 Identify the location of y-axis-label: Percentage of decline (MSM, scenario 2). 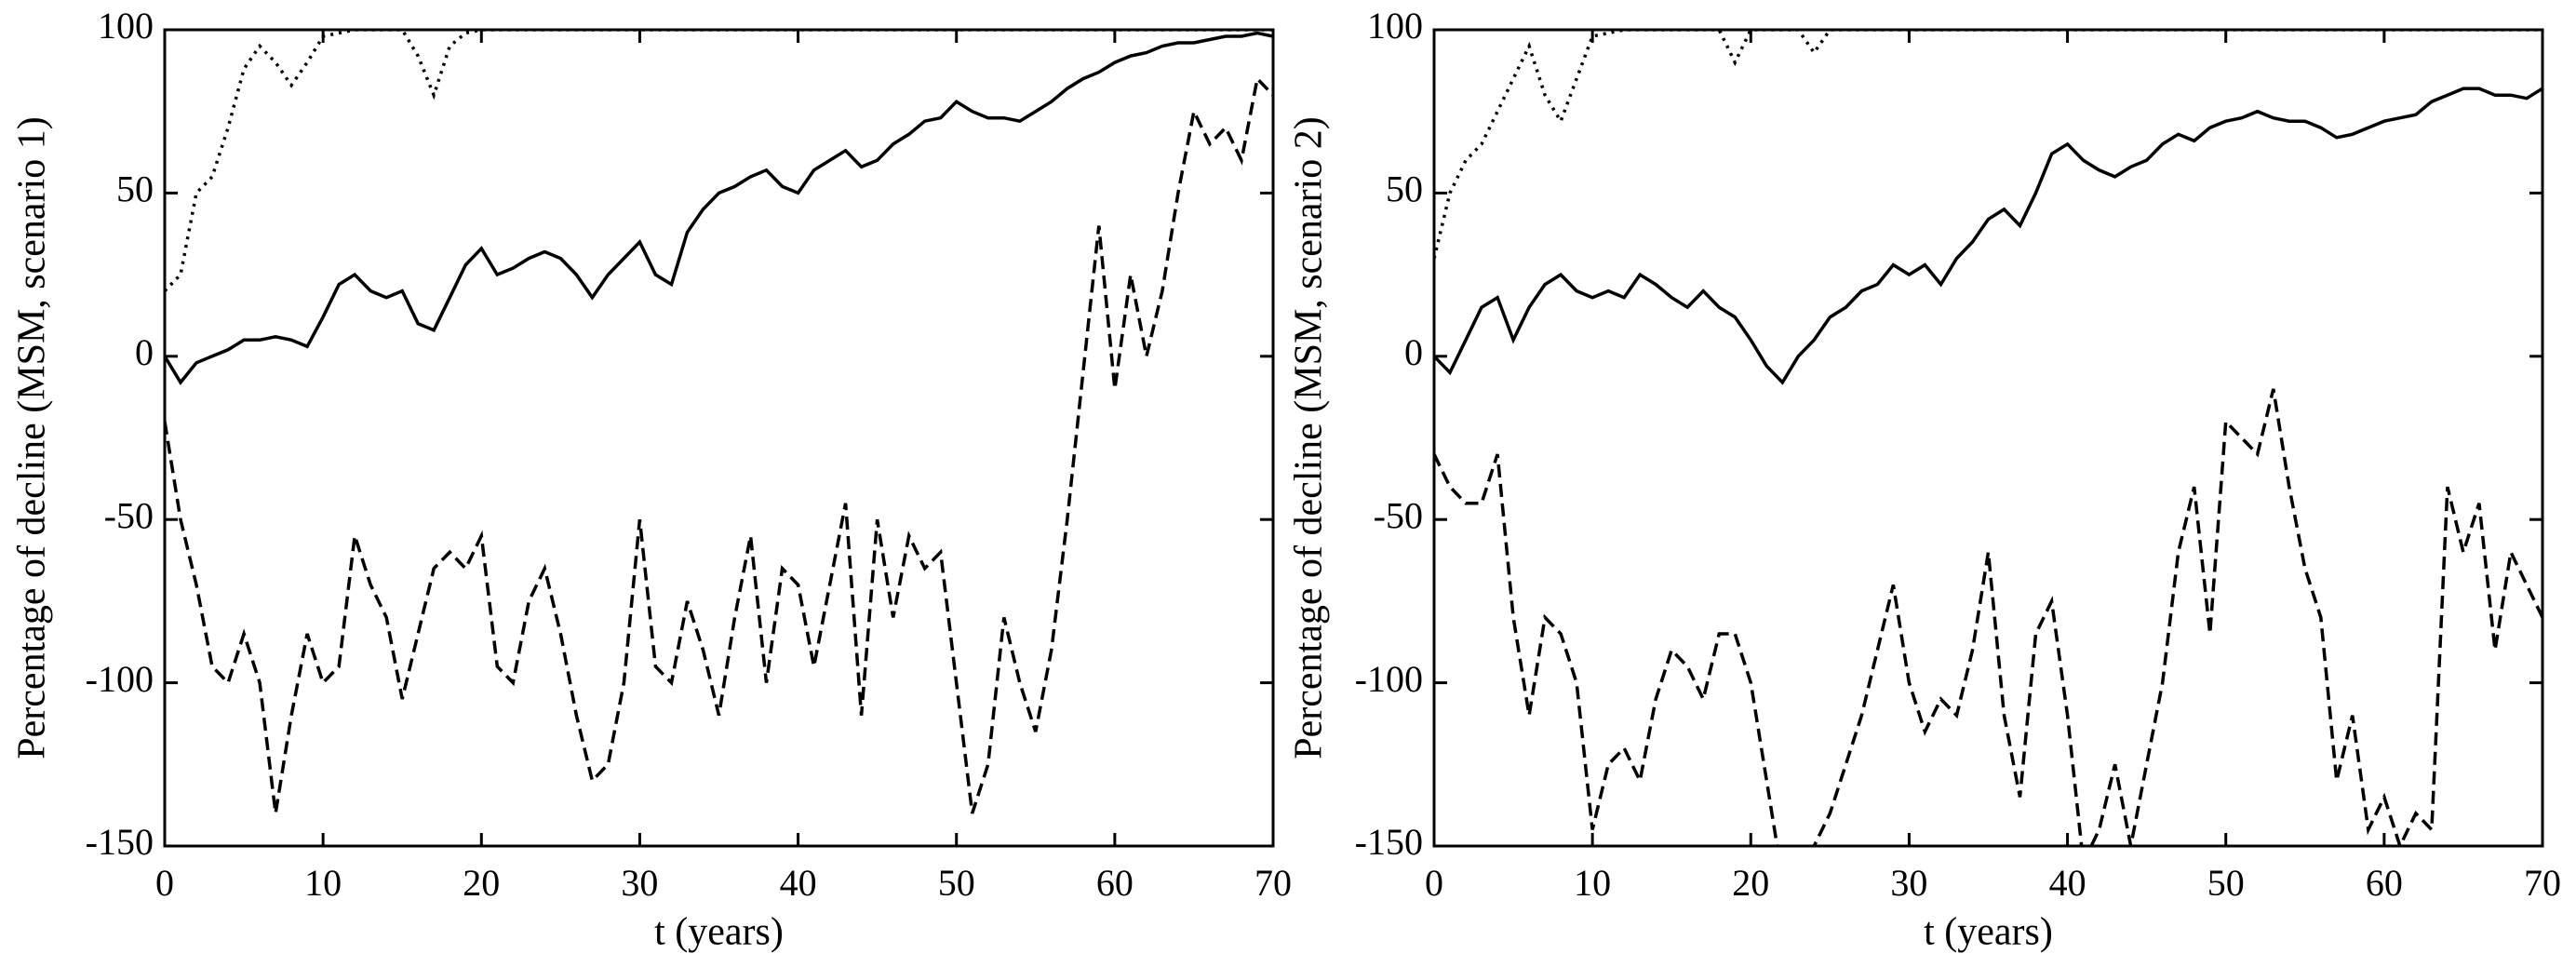
(1309, 438).